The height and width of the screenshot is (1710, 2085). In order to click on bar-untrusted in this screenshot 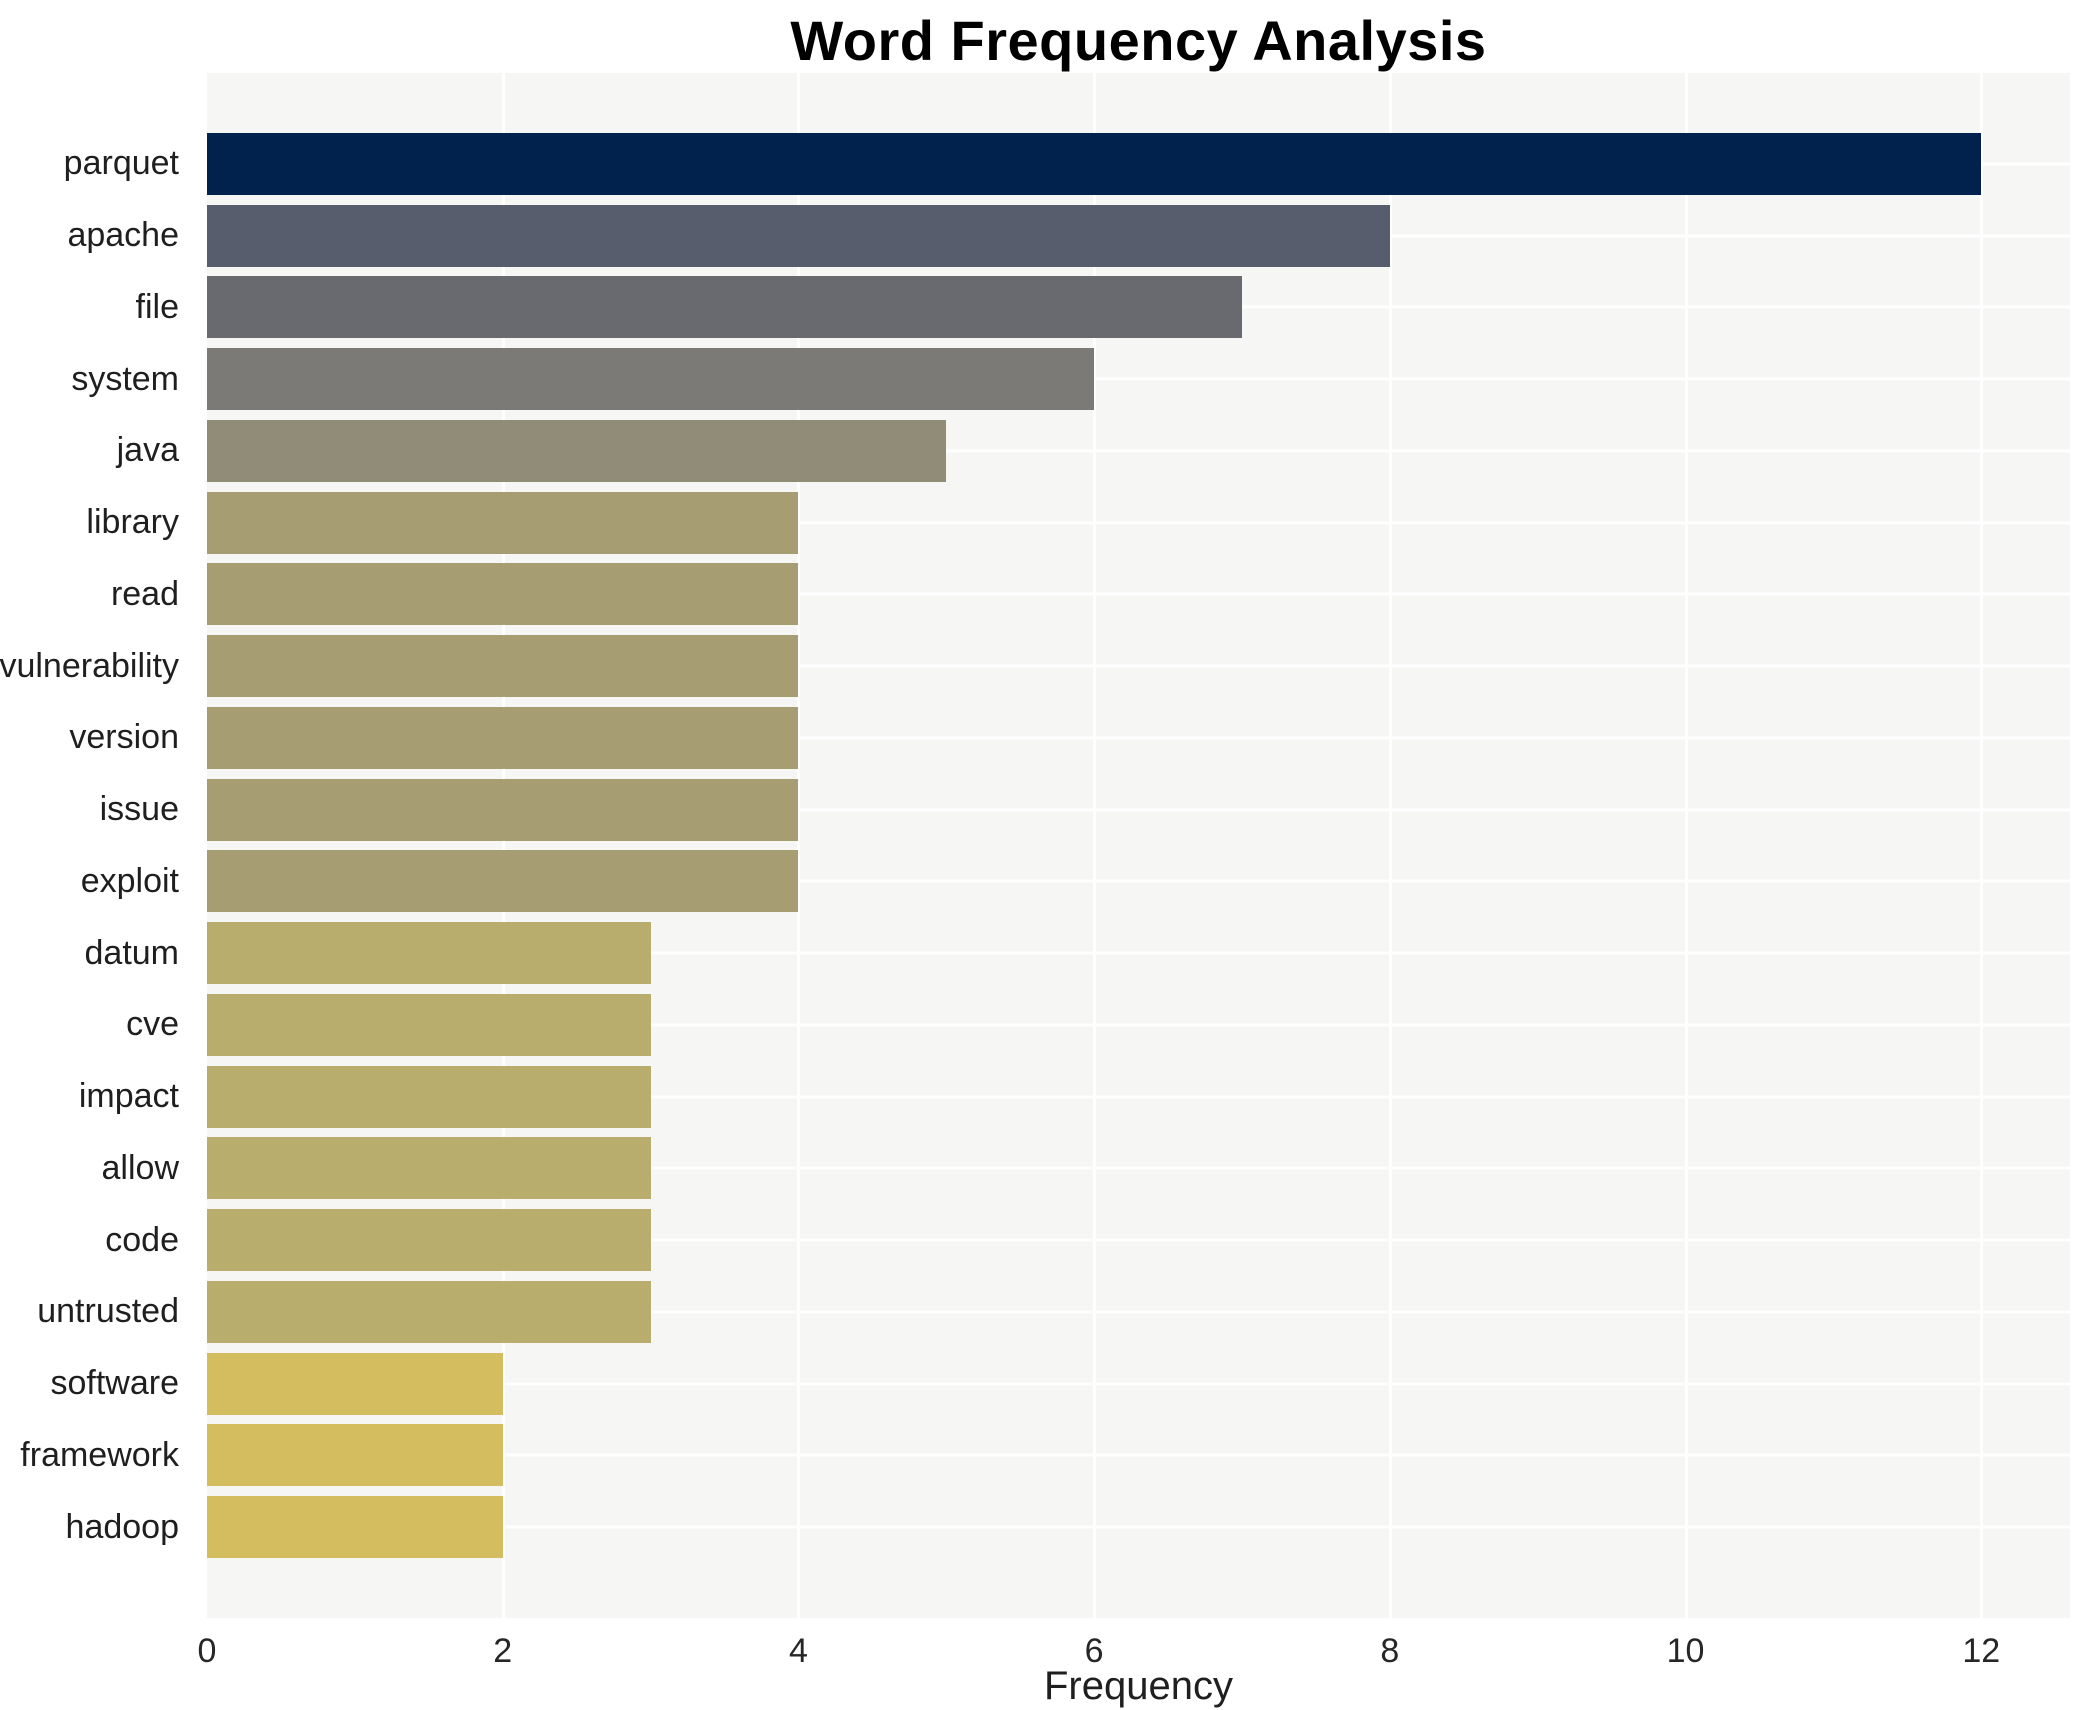, I will do `click(429, 1311)`.